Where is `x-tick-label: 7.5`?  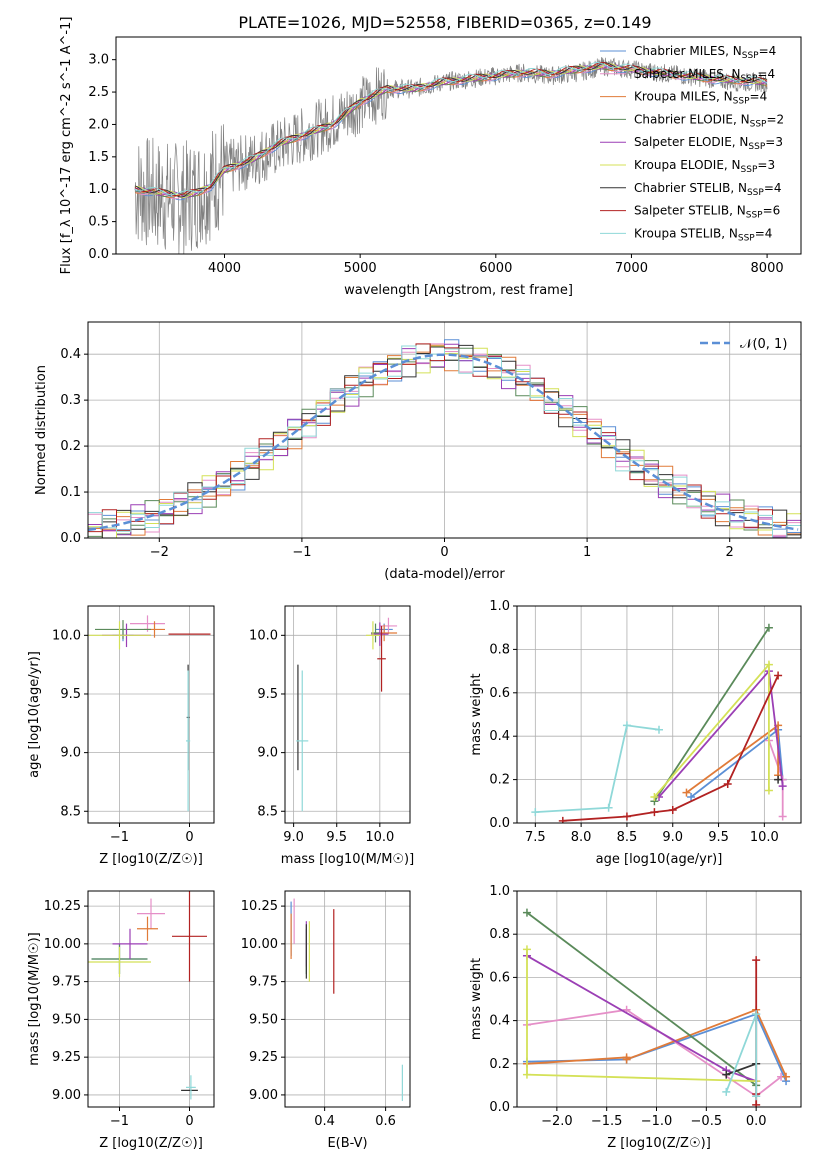 x-tick-label: 7.5 is located at coordinates (535, 837).